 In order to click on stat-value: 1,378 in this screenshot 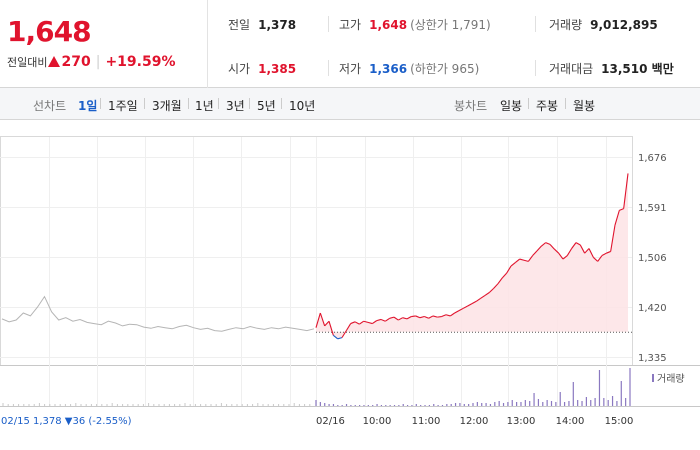, I will do `click(277, 25)`.